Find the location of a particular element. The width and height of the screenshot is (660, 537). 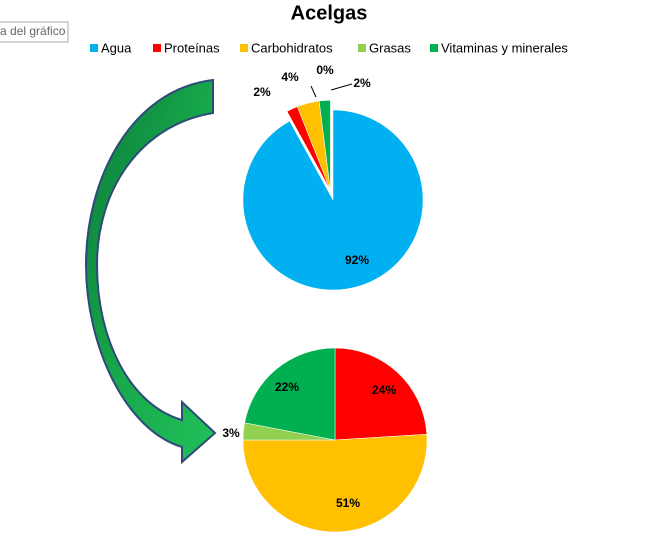

tooltip: a del gráfico is located at coordinates (33, 31).